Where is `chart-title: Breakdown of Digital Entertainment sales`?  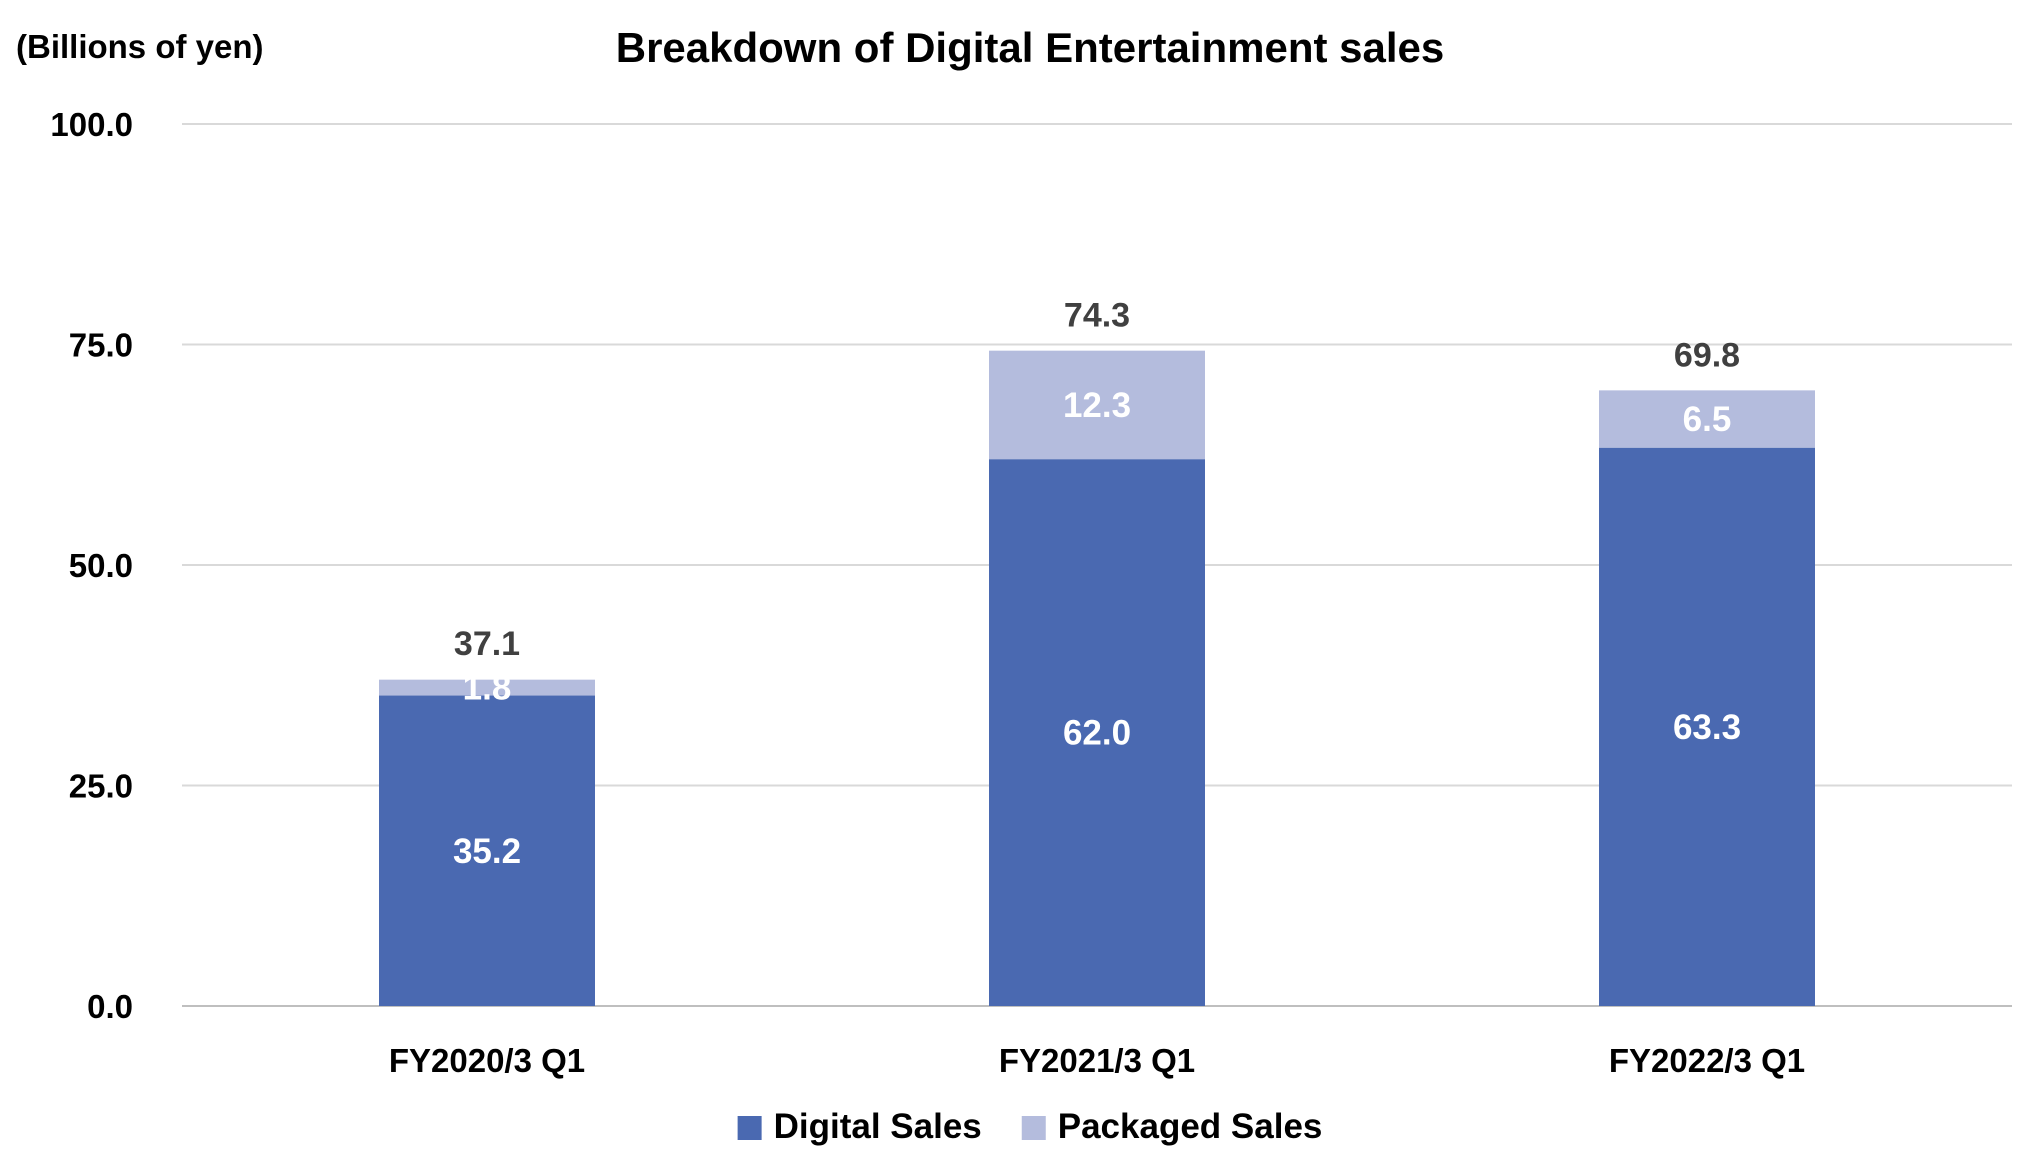 chart-title: Breakdown of Digital Entertainment sales is located at coordinates (1030, 47).